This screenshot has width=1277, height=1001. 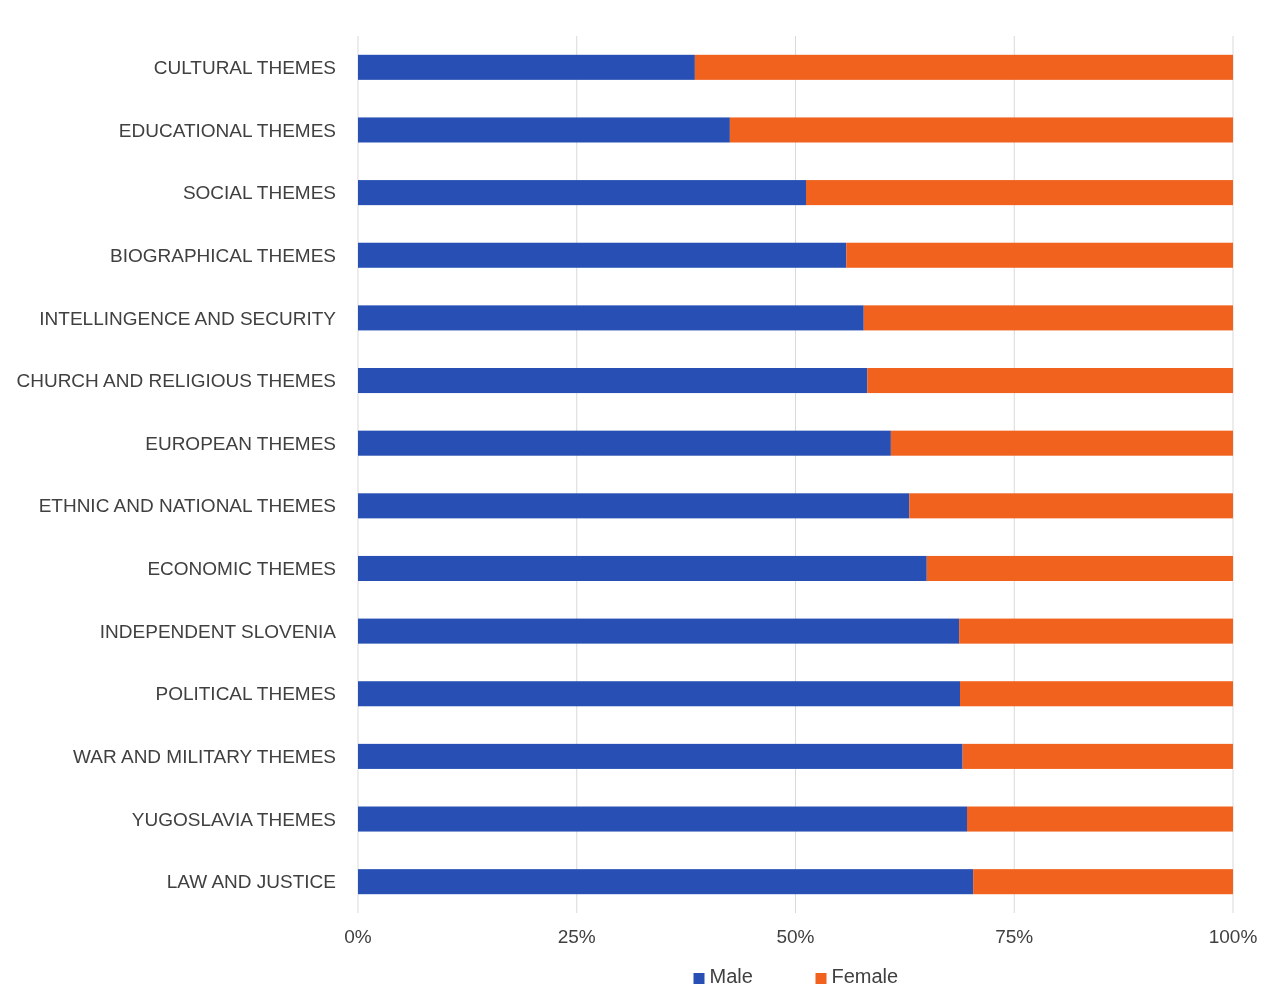 What do you see at coordinates (233, 819) in the screenshot?
I see `y-tick-label: YUGOSLAVIA THEMES` at bounding box center [233, 819].